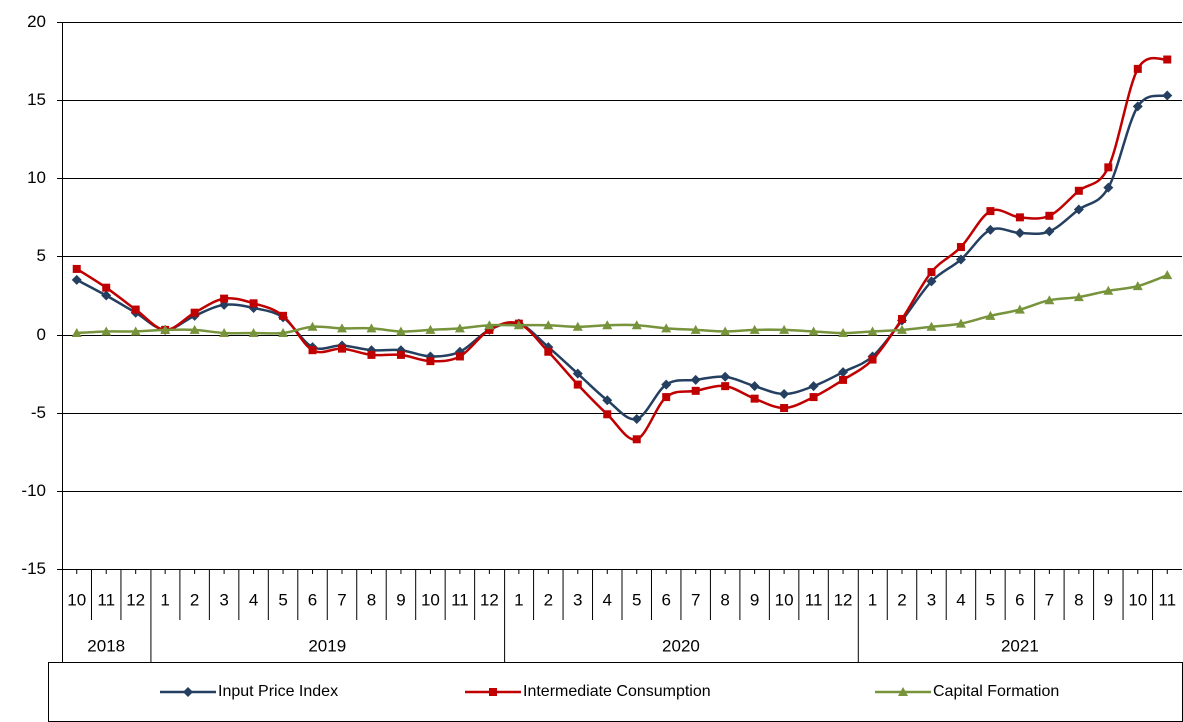 This screenshot has width=1183, height=722. What do you see at coordinates (33, 490) in the screenshot?
I see `y-tick-label: -10` at bounding box center [33, 490].